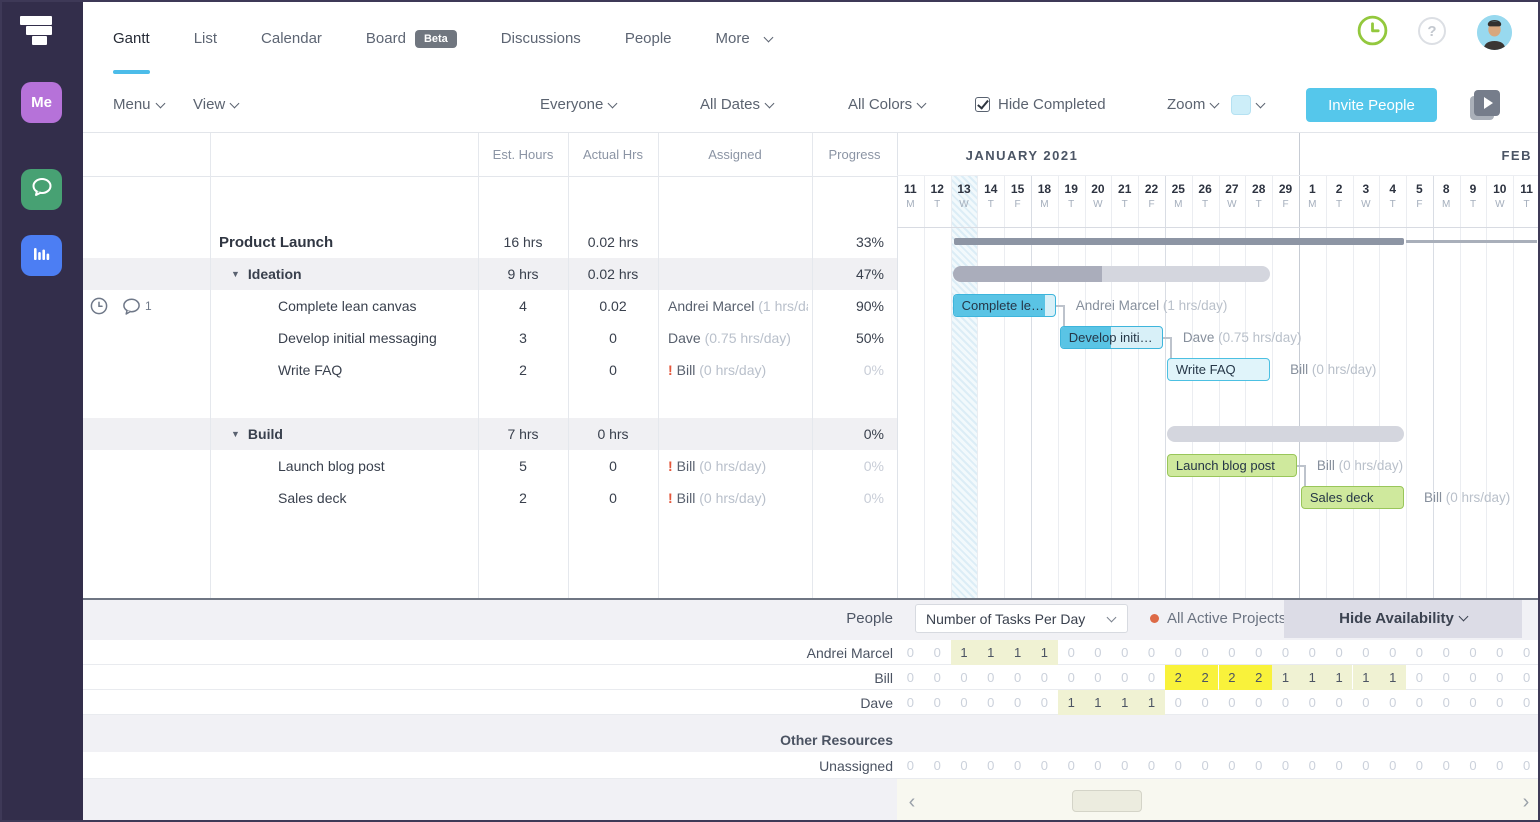 The image size is (1540, 822). What do you see at coordinates (1107, 801) in the screenshot?
I see `scrollbar-thumb` at bounding box center [1107, 801].